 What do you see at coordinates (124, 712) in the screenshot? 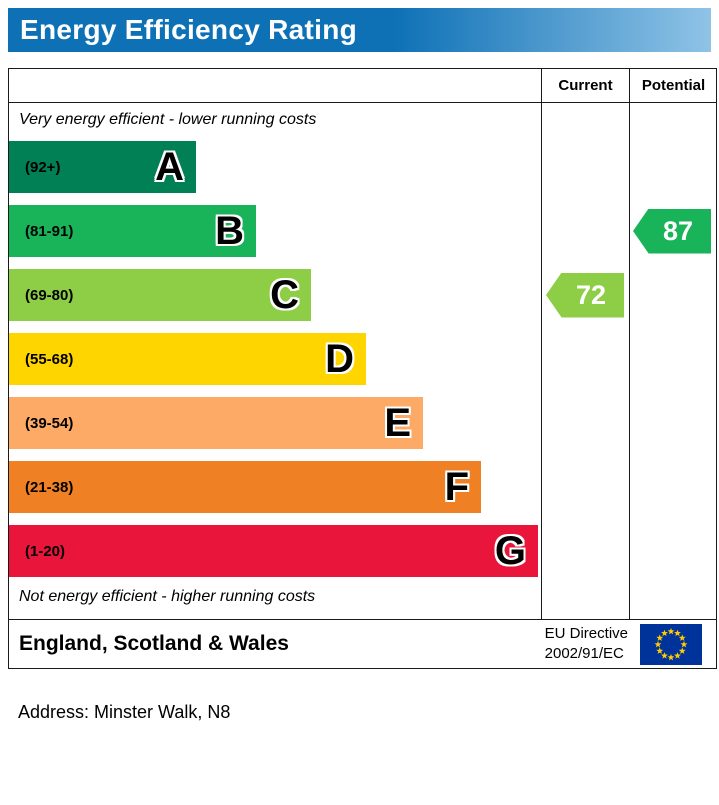
I see `address-line: Address: Minster Walk, N8` at bounding box center [124, 712].